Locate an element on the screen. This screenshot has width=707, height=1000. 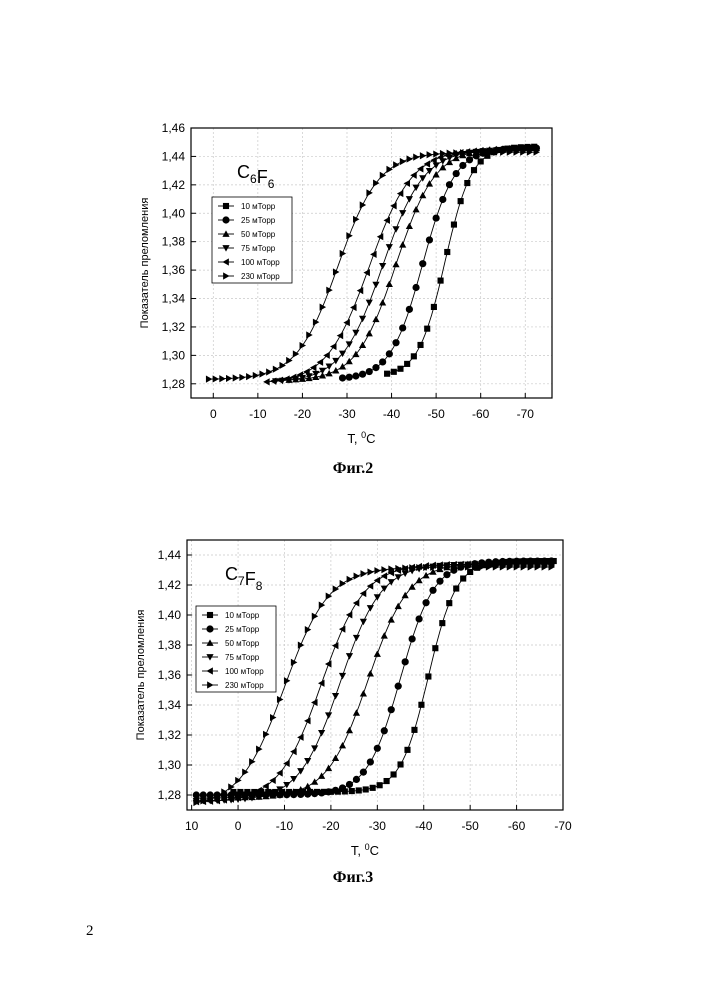
x-tick-label: 10 is located at coordinates (192, 826).